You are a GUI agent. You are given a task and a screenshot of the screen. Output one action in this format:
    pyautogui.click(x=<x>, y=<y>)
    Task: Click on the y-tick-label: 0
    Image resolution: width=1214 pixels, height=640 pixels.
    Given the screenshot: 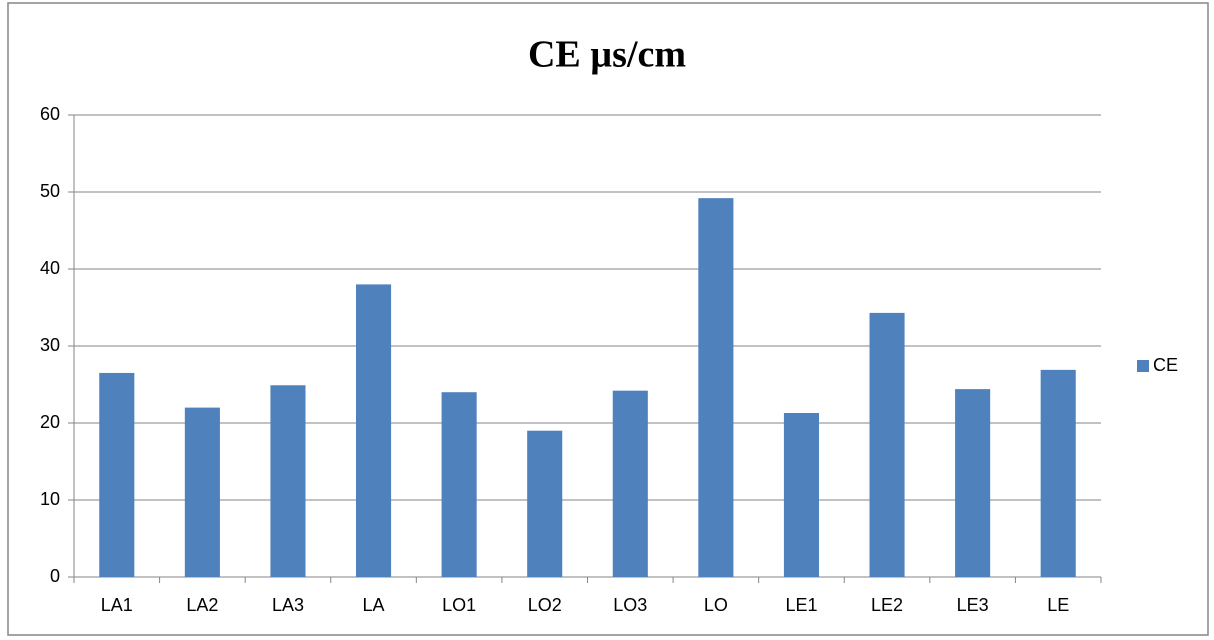 What is the action you would take?
    pyautogui.click(x=55, y=576)
    